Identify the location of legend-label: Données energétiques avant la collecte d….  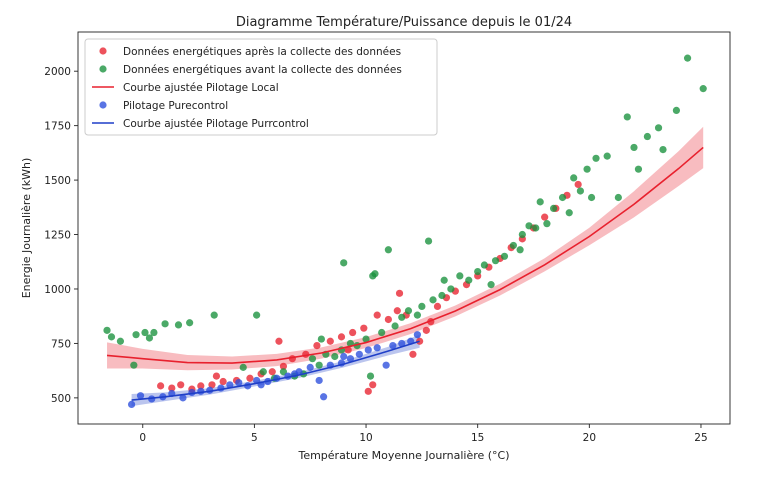
(262, 70).